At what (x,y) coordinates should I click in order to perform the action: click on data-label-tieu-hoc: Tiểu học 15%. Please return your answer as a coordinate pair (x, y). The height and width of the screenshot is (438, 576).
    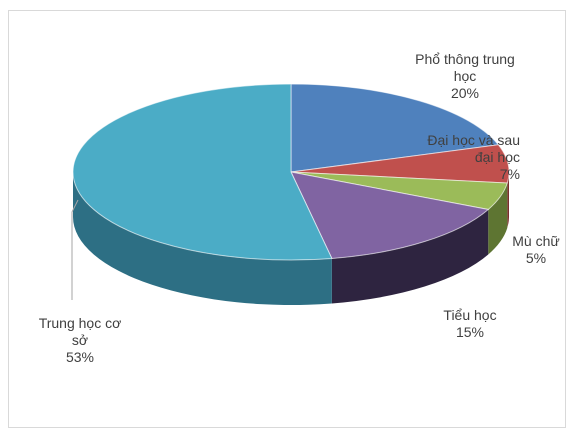
    Looking at the image, I should click on (469, 323).